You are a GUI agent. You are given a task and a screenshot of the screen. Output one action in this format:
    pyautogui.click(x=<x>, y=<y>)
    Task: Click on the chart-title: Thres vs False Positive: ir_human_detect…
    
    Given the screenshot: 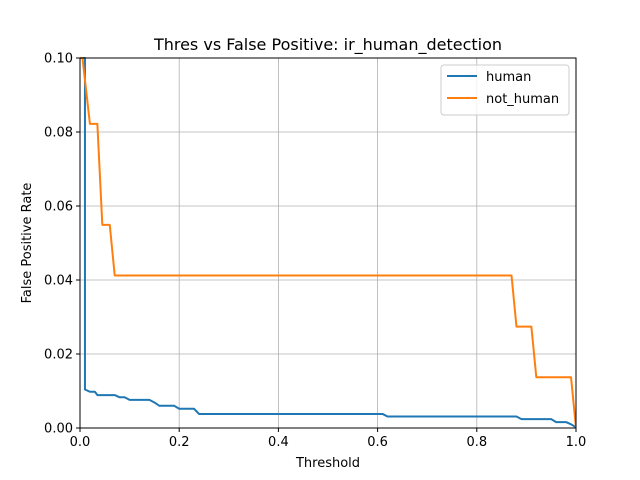 What is the action you would take?
    pyautogui.click(x=327, y=45)
    